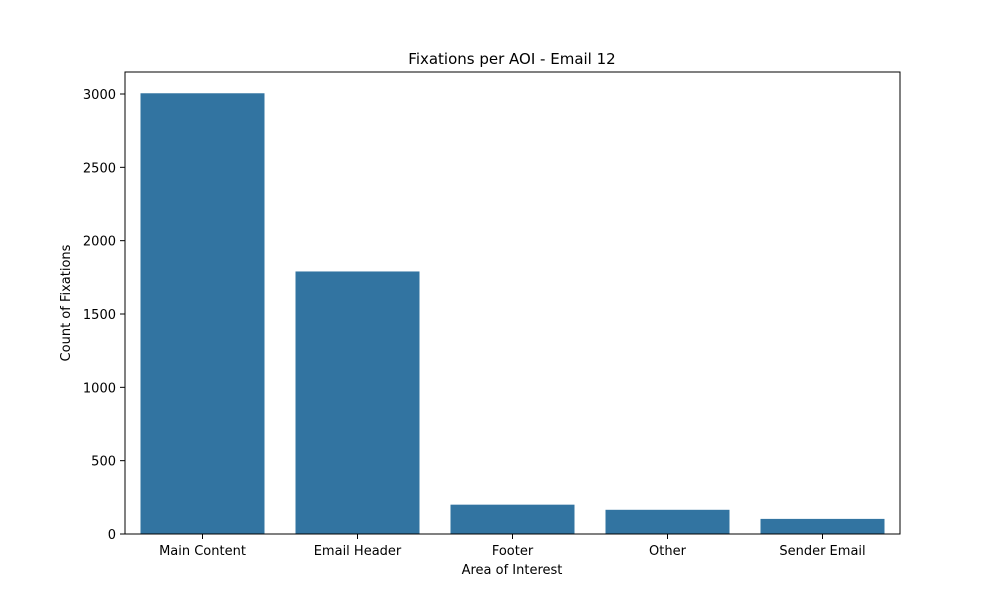  I want to click on y-tick-label: 2000, so click(99, 242).